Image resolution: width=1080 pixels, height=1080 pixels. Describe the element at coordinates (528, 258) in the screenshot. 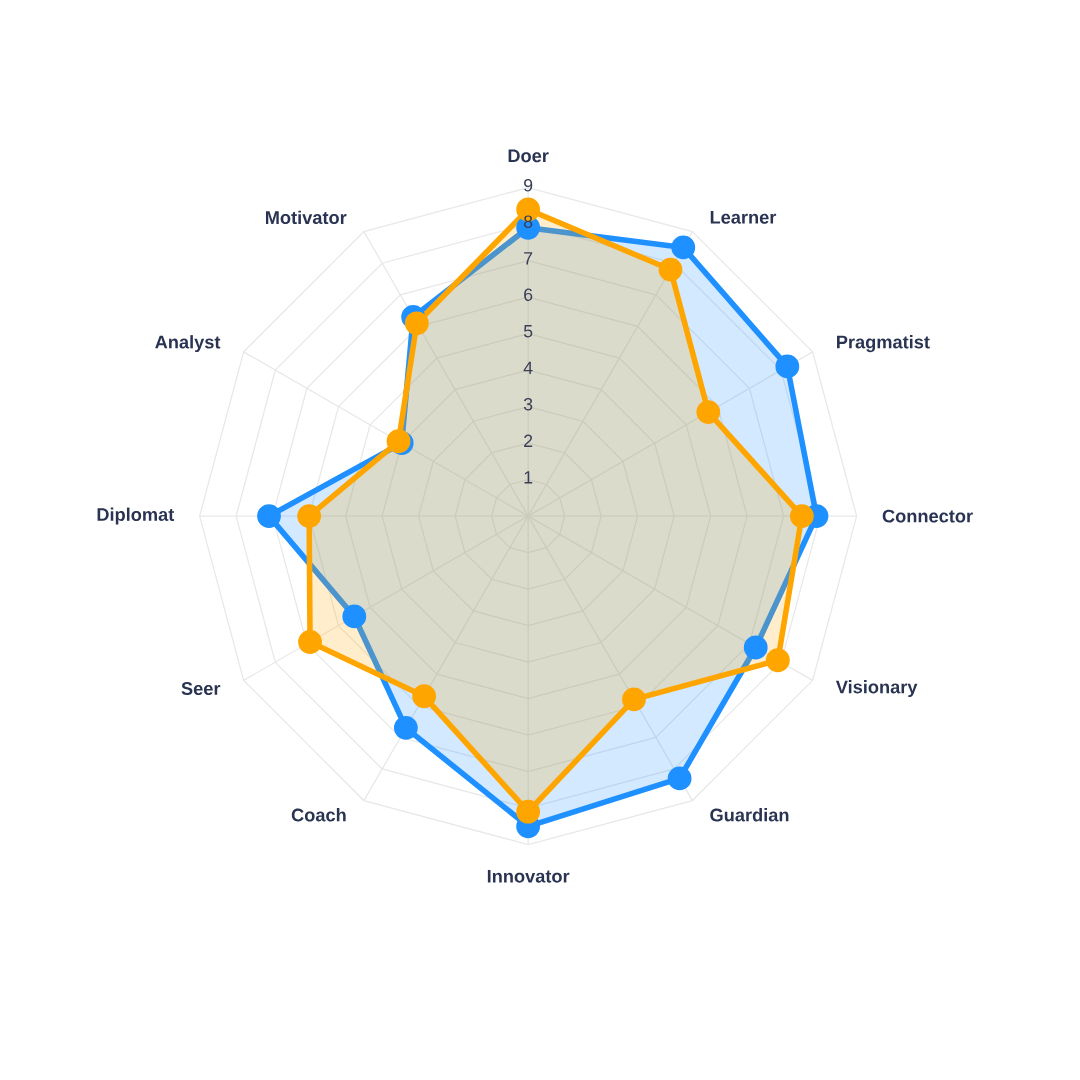

I see `y-tick-label: 7` at that location.